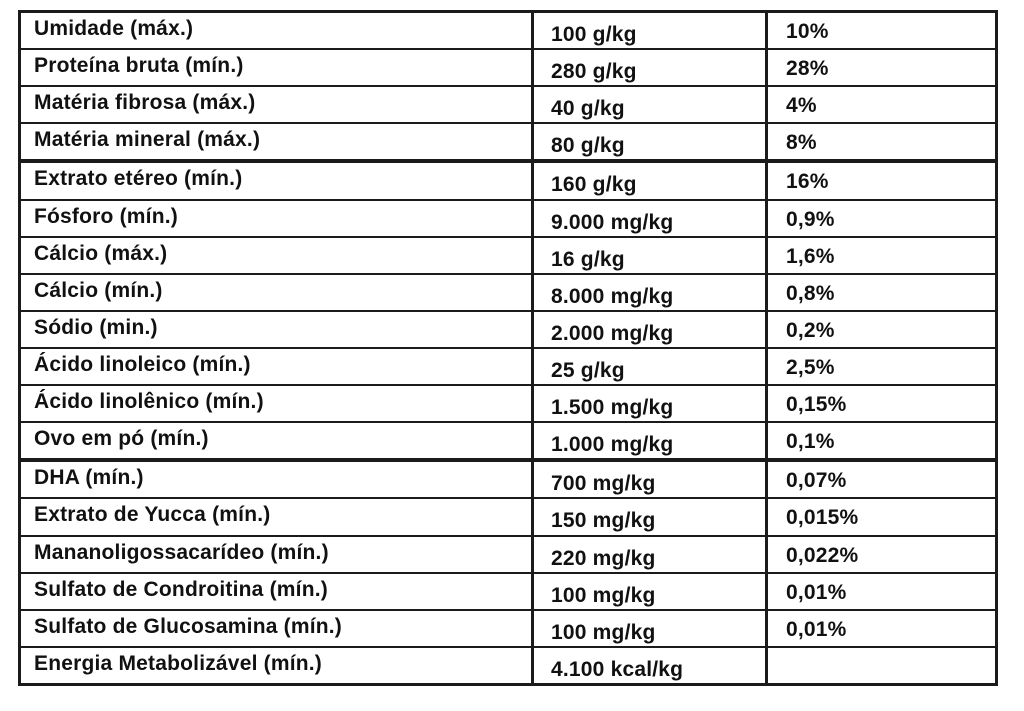 The height and width of the screenshot is (711, 1024). I want to click on nutrient-name-cell: DHA (mín.), so click(276, 479).